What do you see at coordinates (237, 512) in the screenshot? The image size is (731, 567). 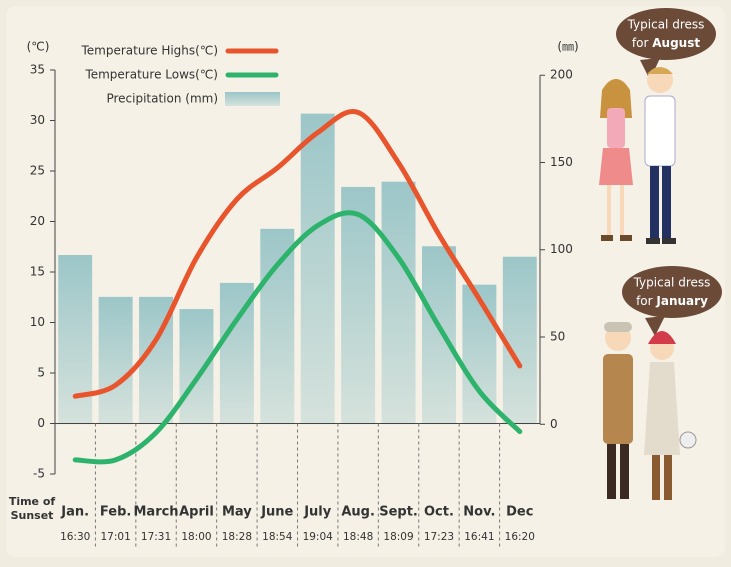 I see `x-tick-label: May` at bounding box center [237, 512].